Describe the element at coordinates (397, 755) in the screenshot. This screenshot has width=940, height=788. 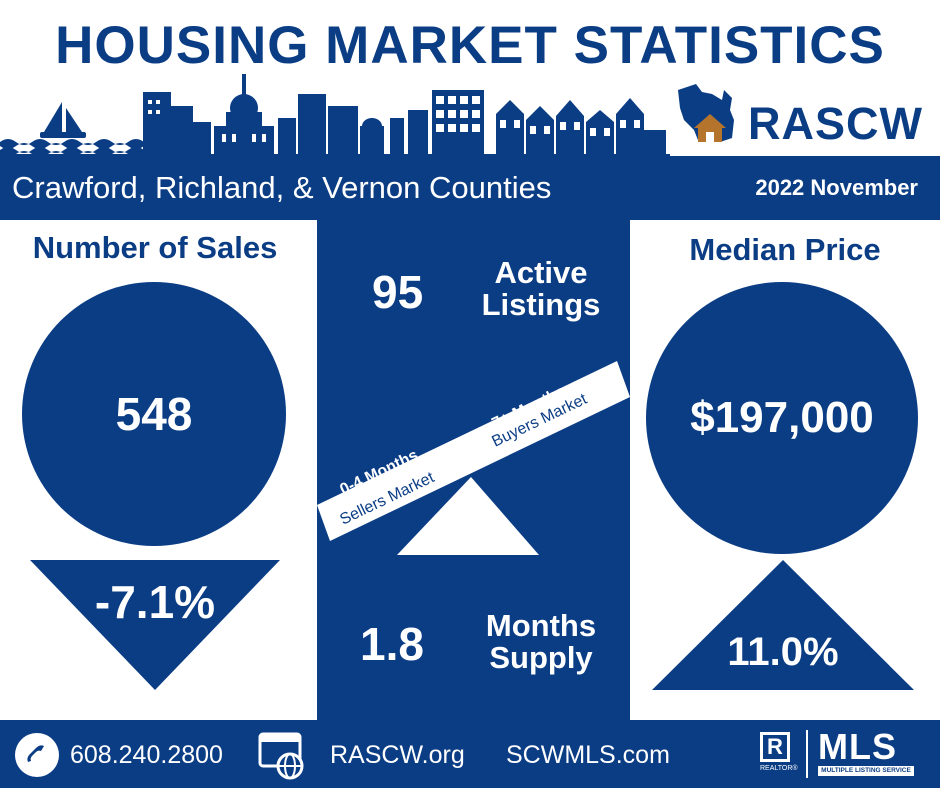
I see `footer-site-rascw: RASCW.org` at that location.